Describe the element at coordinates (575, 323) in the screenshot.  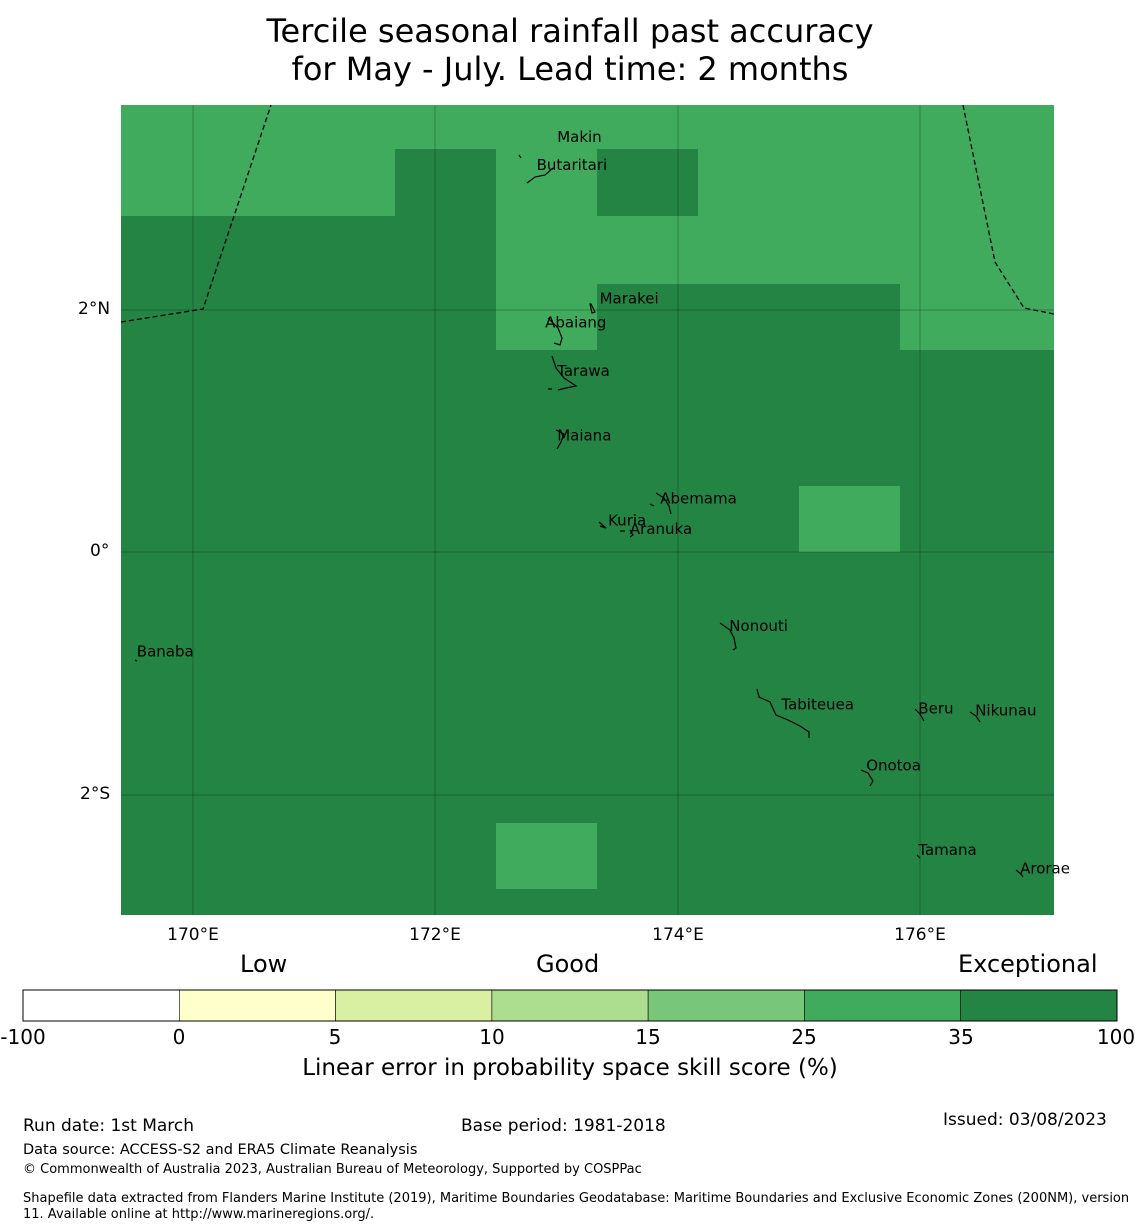
I see `island-label-abaiang: Abaiang` at that location.